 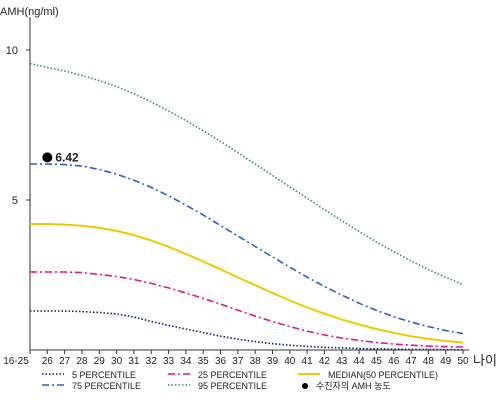 What do you see at coordinates (29, 12) in the screenshot?
I see `y-axis-label: AMH(ng/ml)` at bounding box center [29, 12].